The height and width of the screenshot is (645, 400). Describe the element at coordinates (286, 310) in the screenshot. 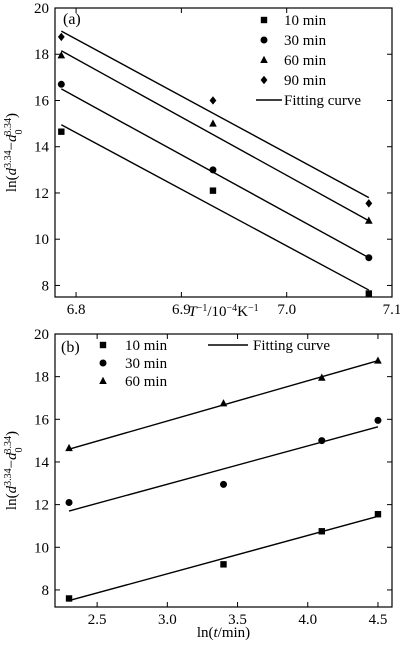

I see `x-tick-label: 7.0` at that location.